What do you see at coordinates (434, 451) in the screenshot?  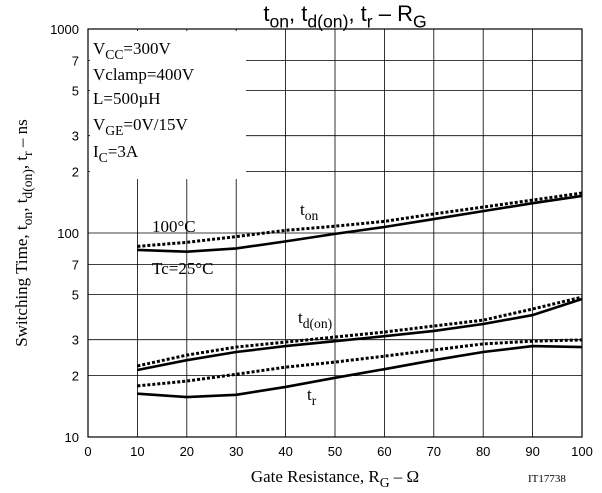 I see `x-tick-label: 70` at bounding box center [434, 451].